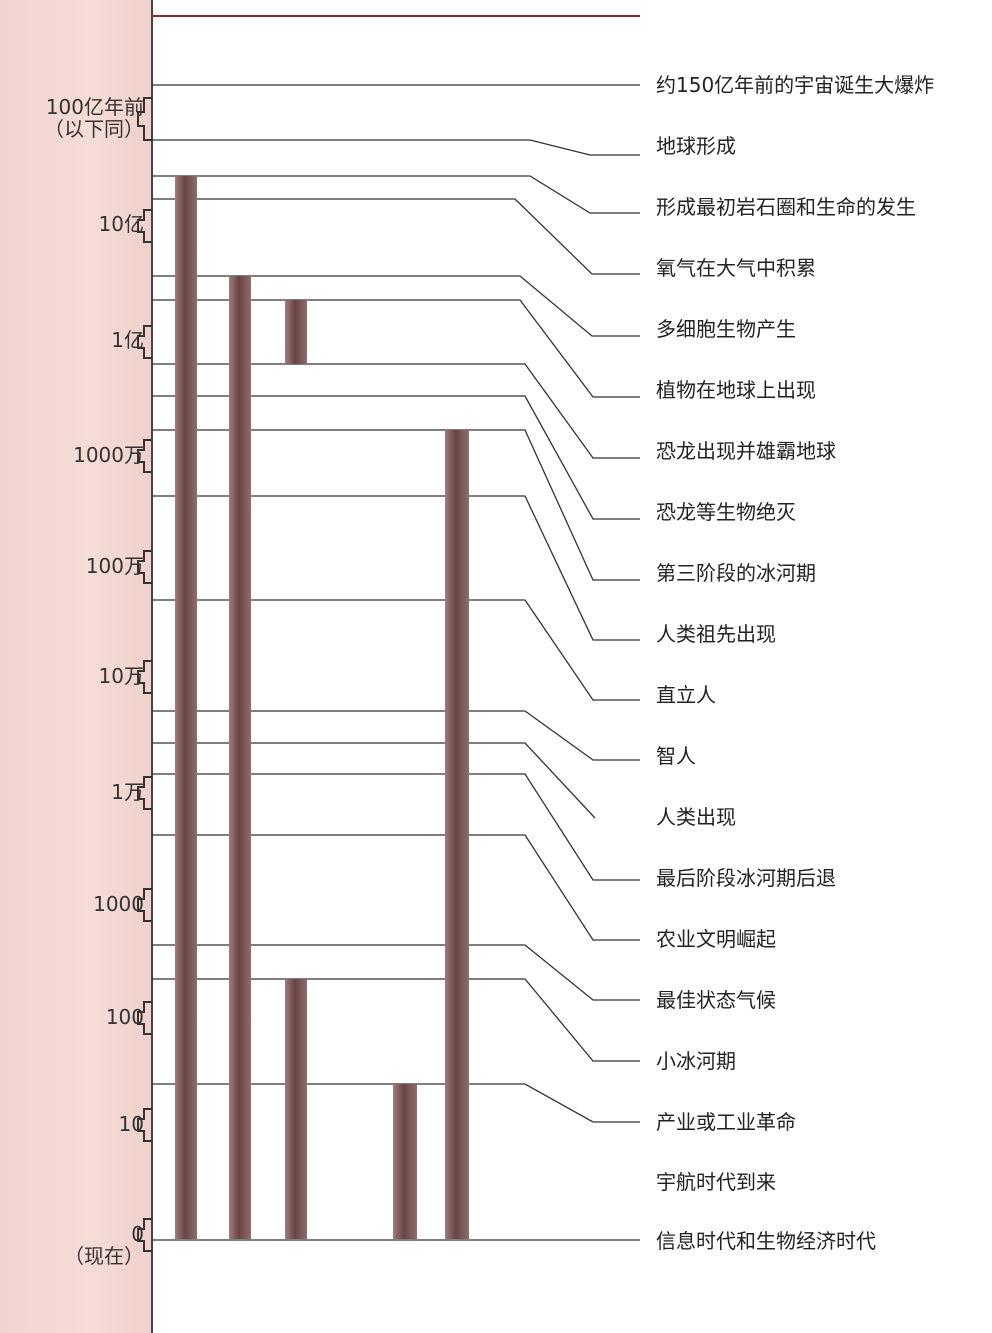 The height and width of the screenshot is (1333, 992). I want to click on event-label: 最后阶段冰河期后退, so click(746, 878).